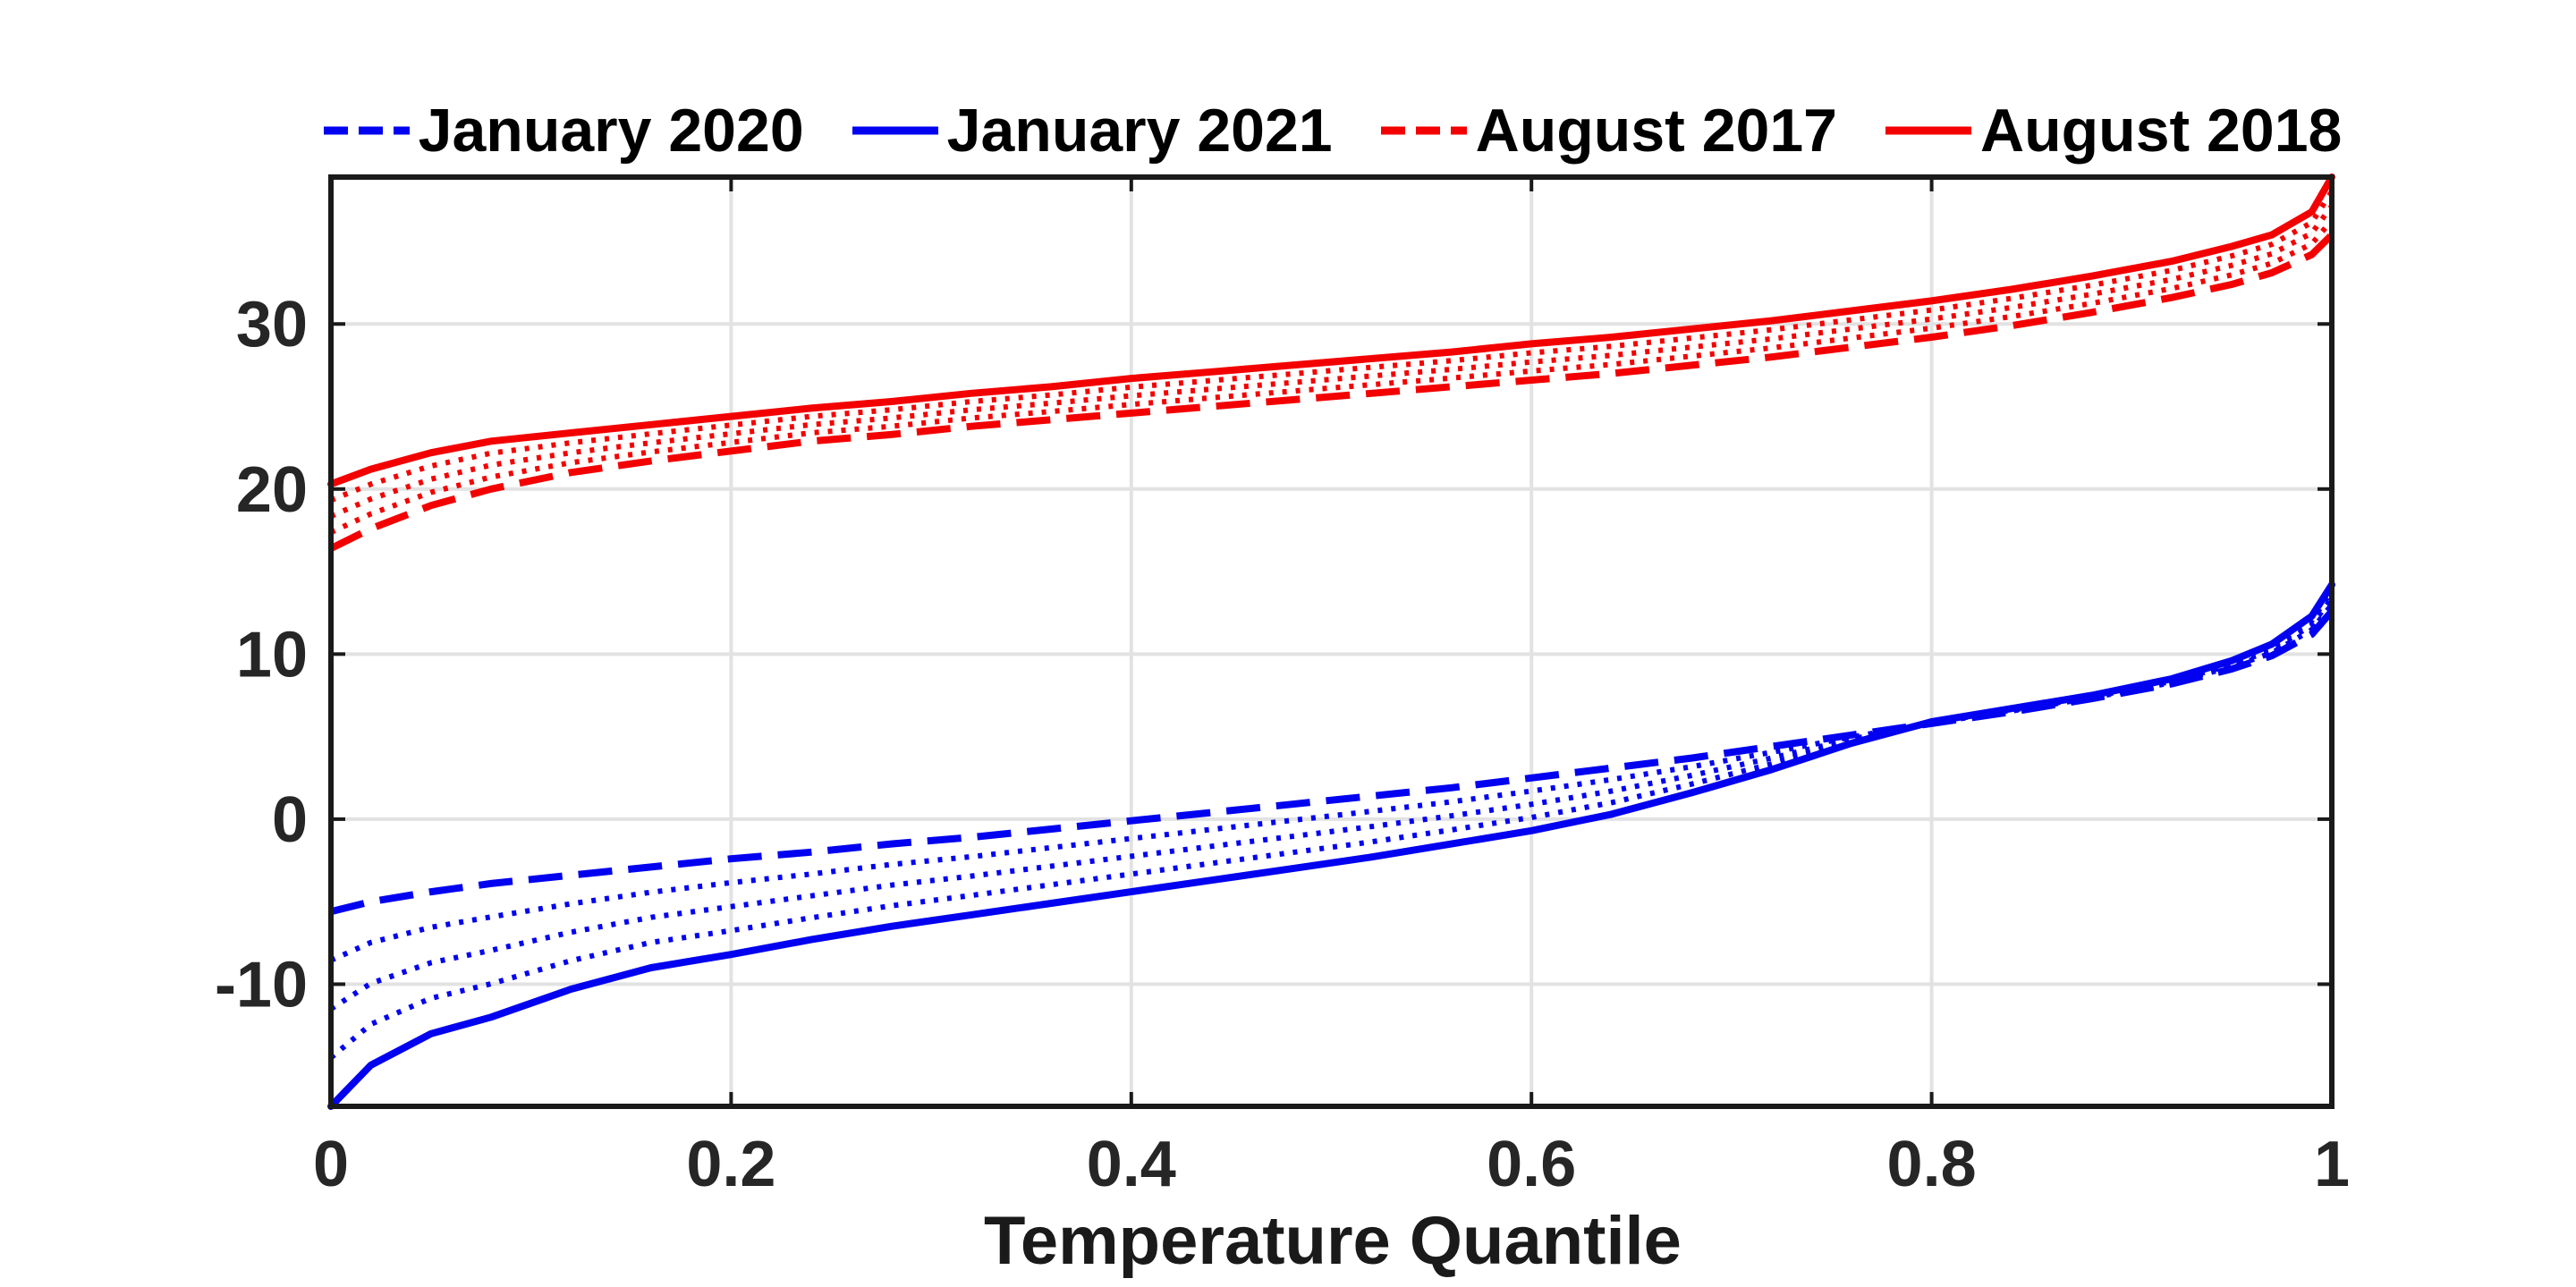 The image size is (2576, 1287). I want to click on legend-label: January 2021, so click(1139, 131).